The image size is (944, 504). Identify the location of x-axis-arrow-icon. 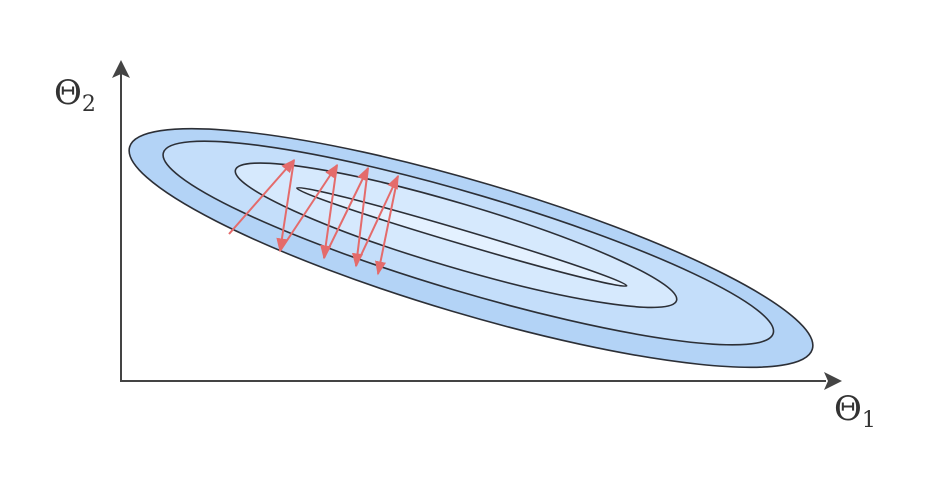
(833, 381).